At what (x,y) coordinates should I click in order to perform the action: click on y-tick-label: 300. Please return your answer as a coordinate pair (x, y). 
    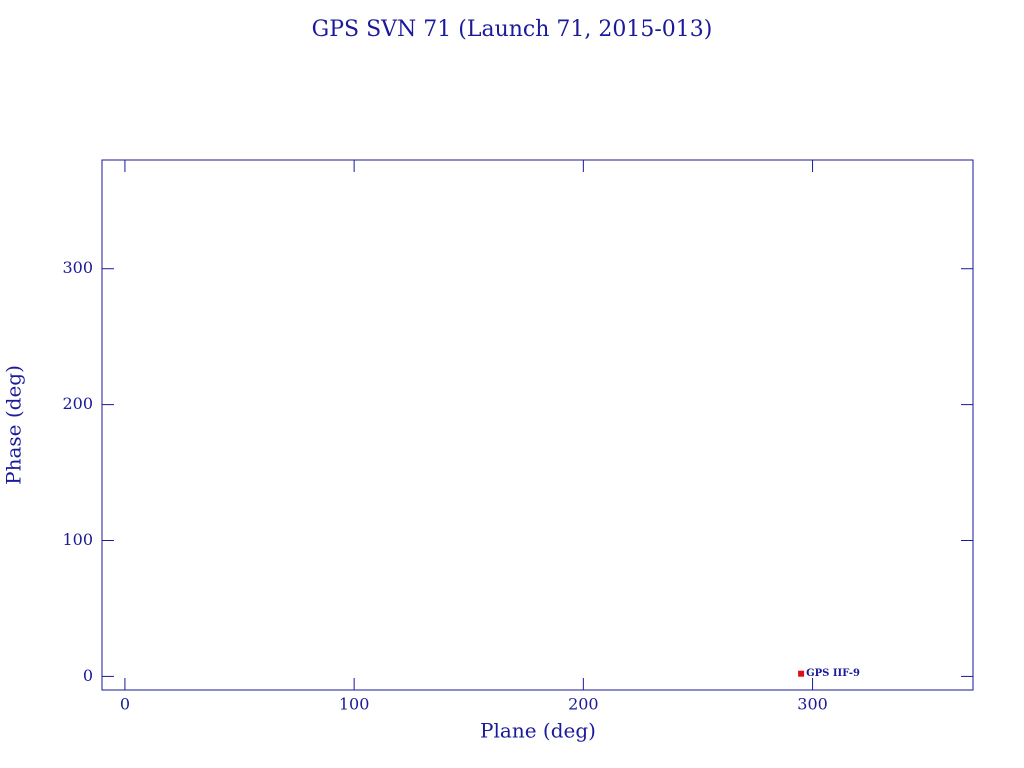
    Looking at the image, I should click on (77, 267).